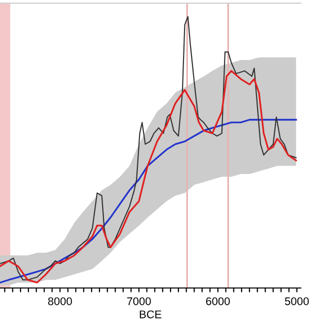  Describe the element at coordinates (218, 301) in the screenshot. I see `x-tick-label: 6000` at that location.